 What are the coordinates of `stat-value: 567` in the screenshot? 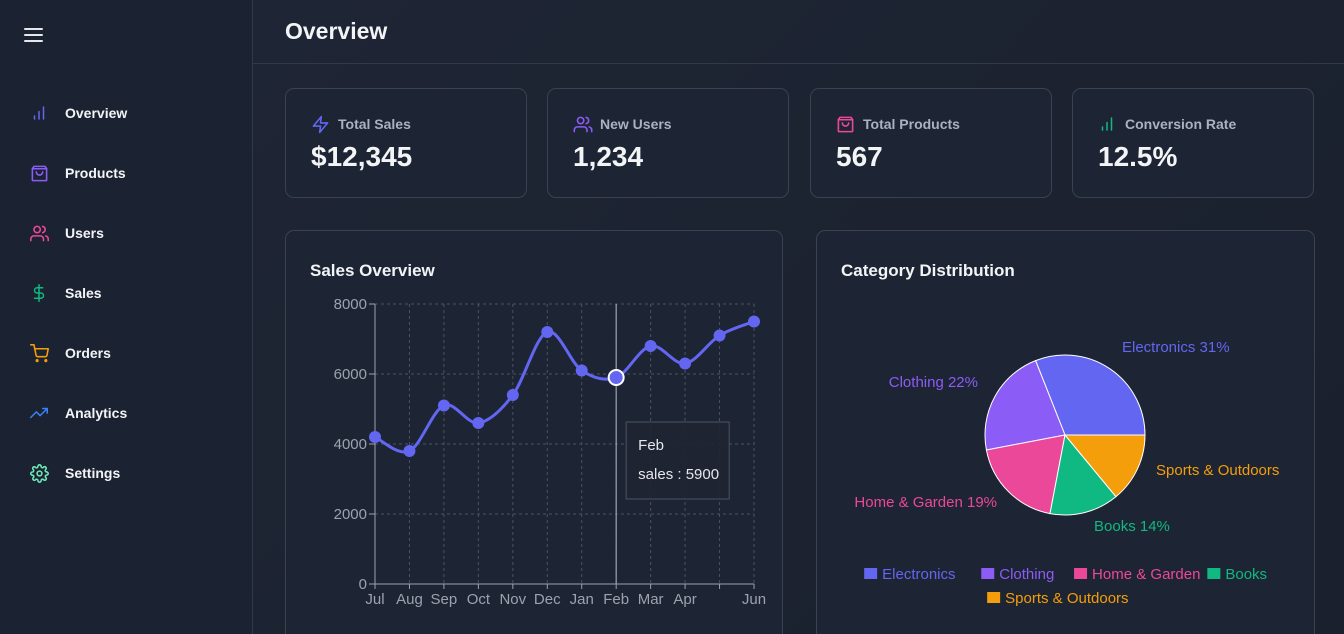 It's located at (859, 156).